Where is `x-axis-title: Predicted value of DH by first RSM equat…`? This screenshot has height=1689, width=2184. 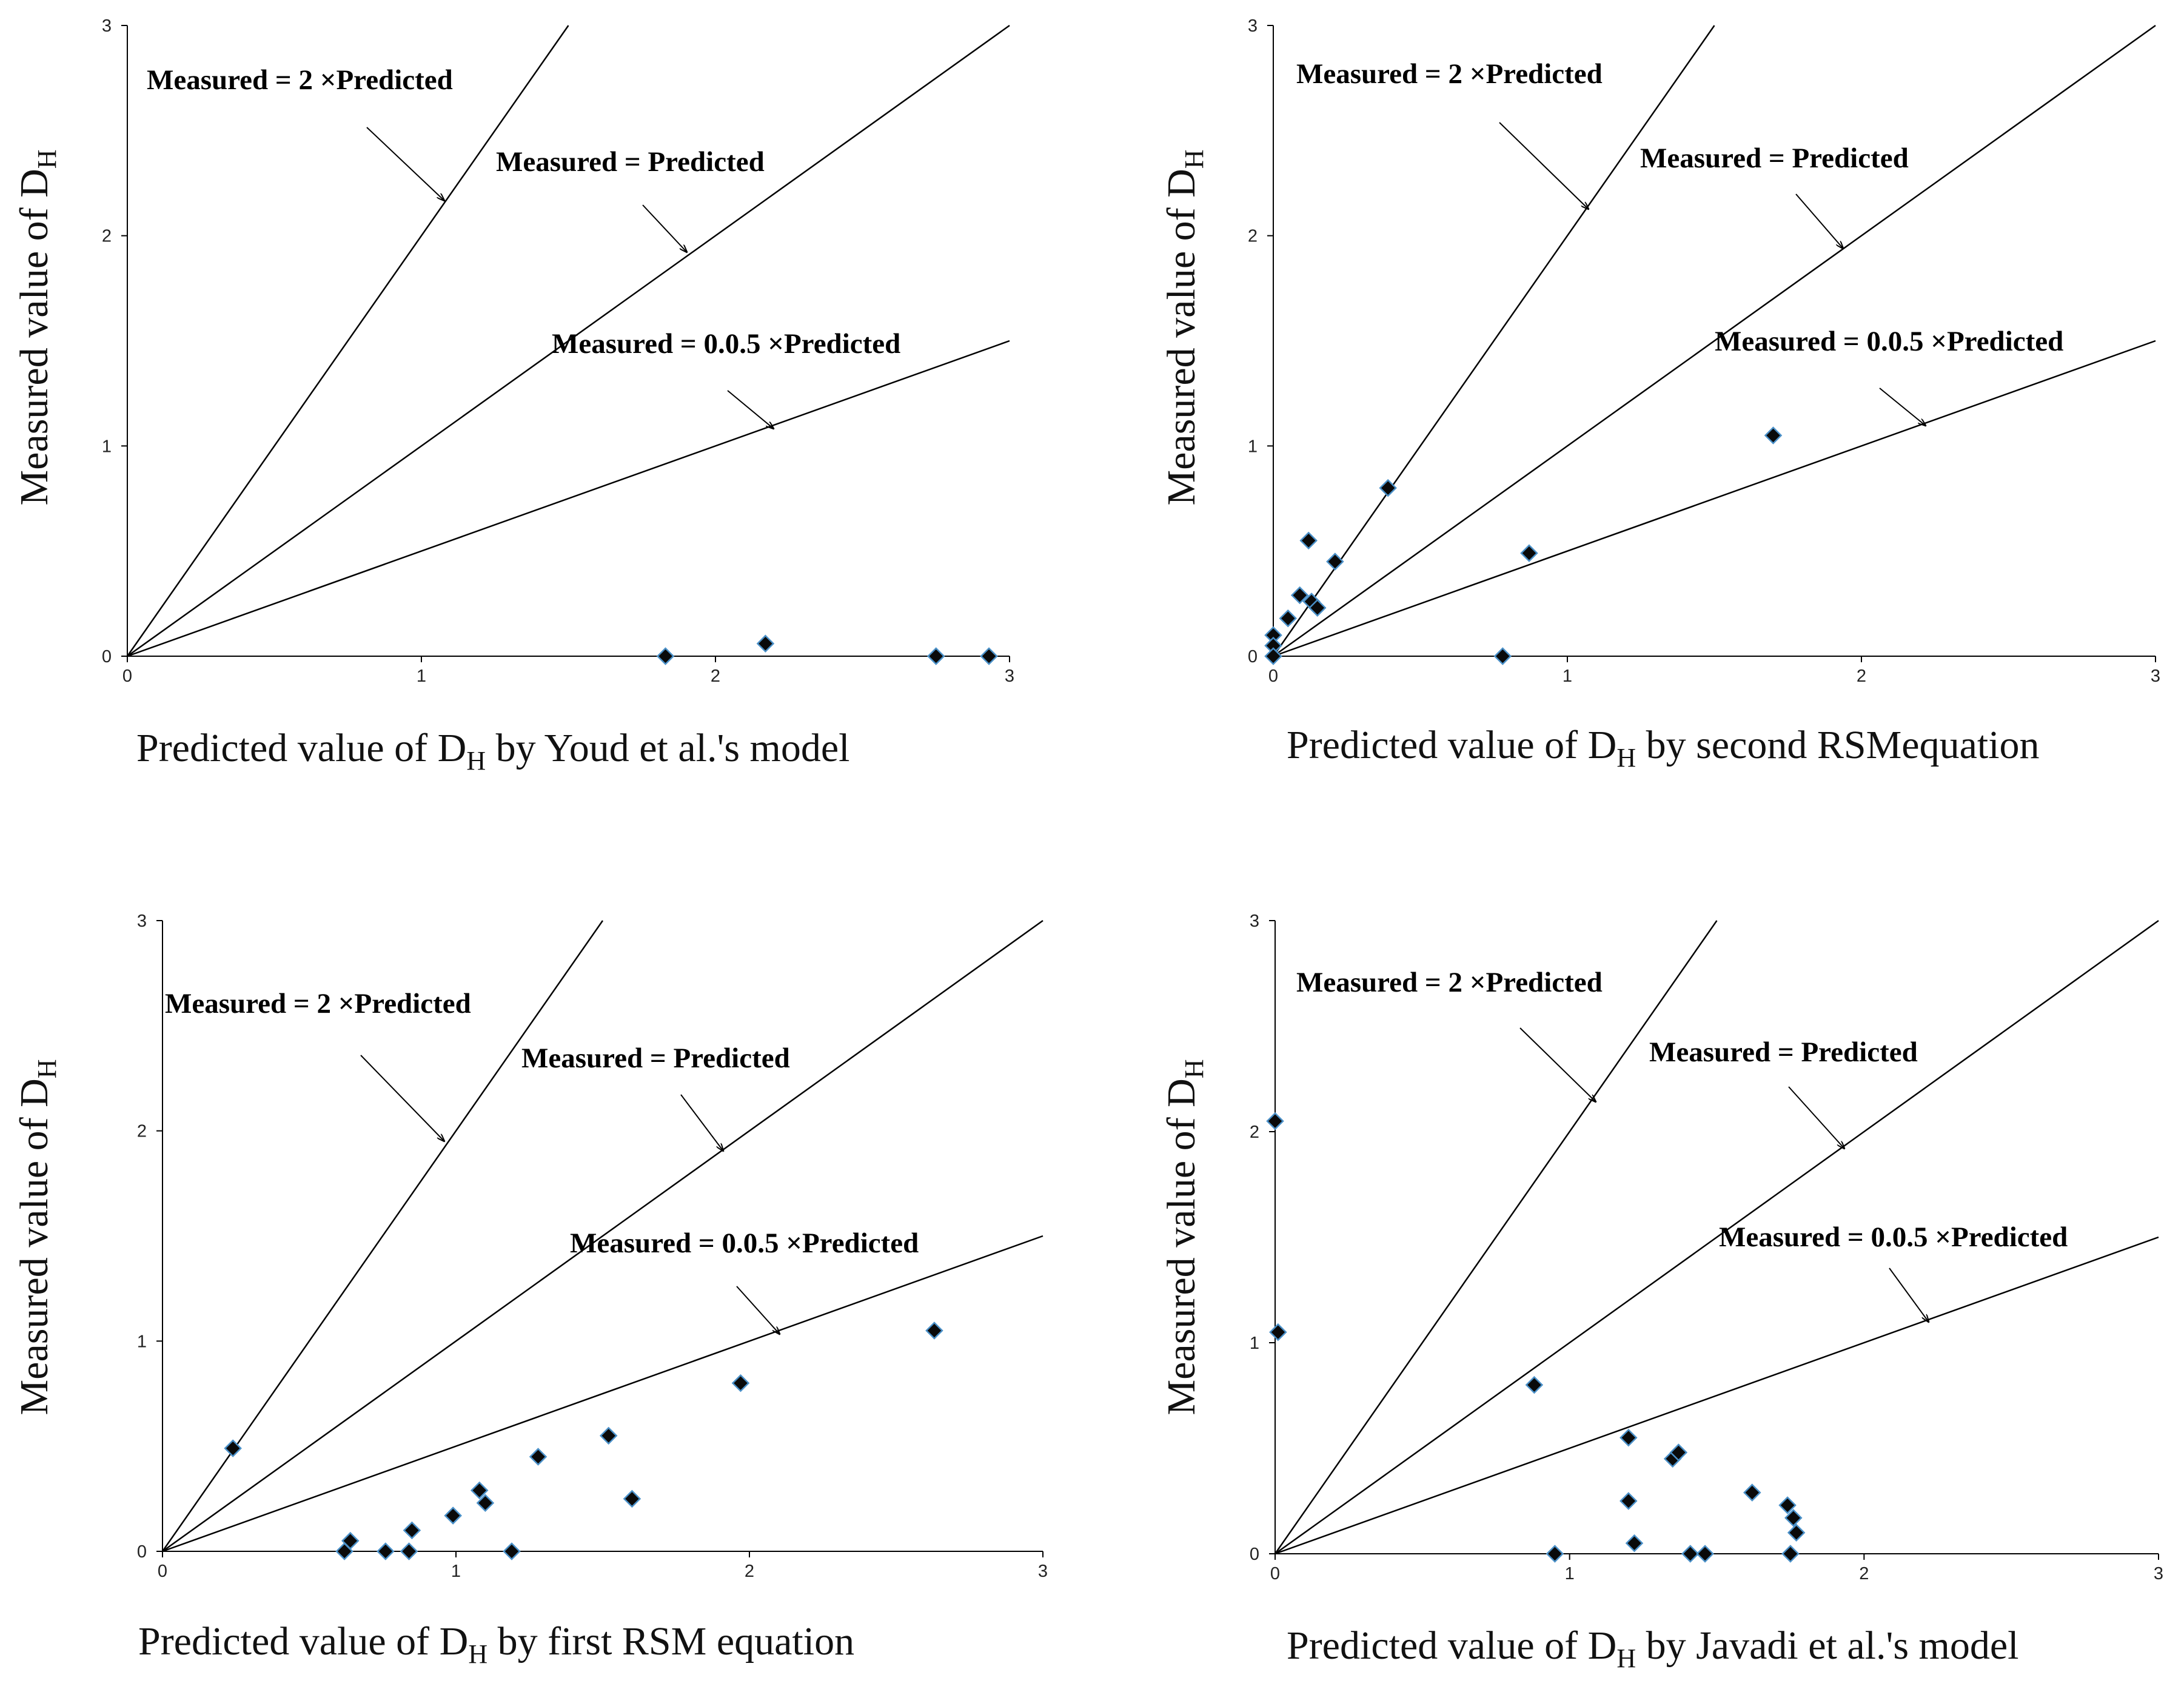 x-axis-title: Predicted value of DH by first RSM equat… is located at coordinates (496, 1644).